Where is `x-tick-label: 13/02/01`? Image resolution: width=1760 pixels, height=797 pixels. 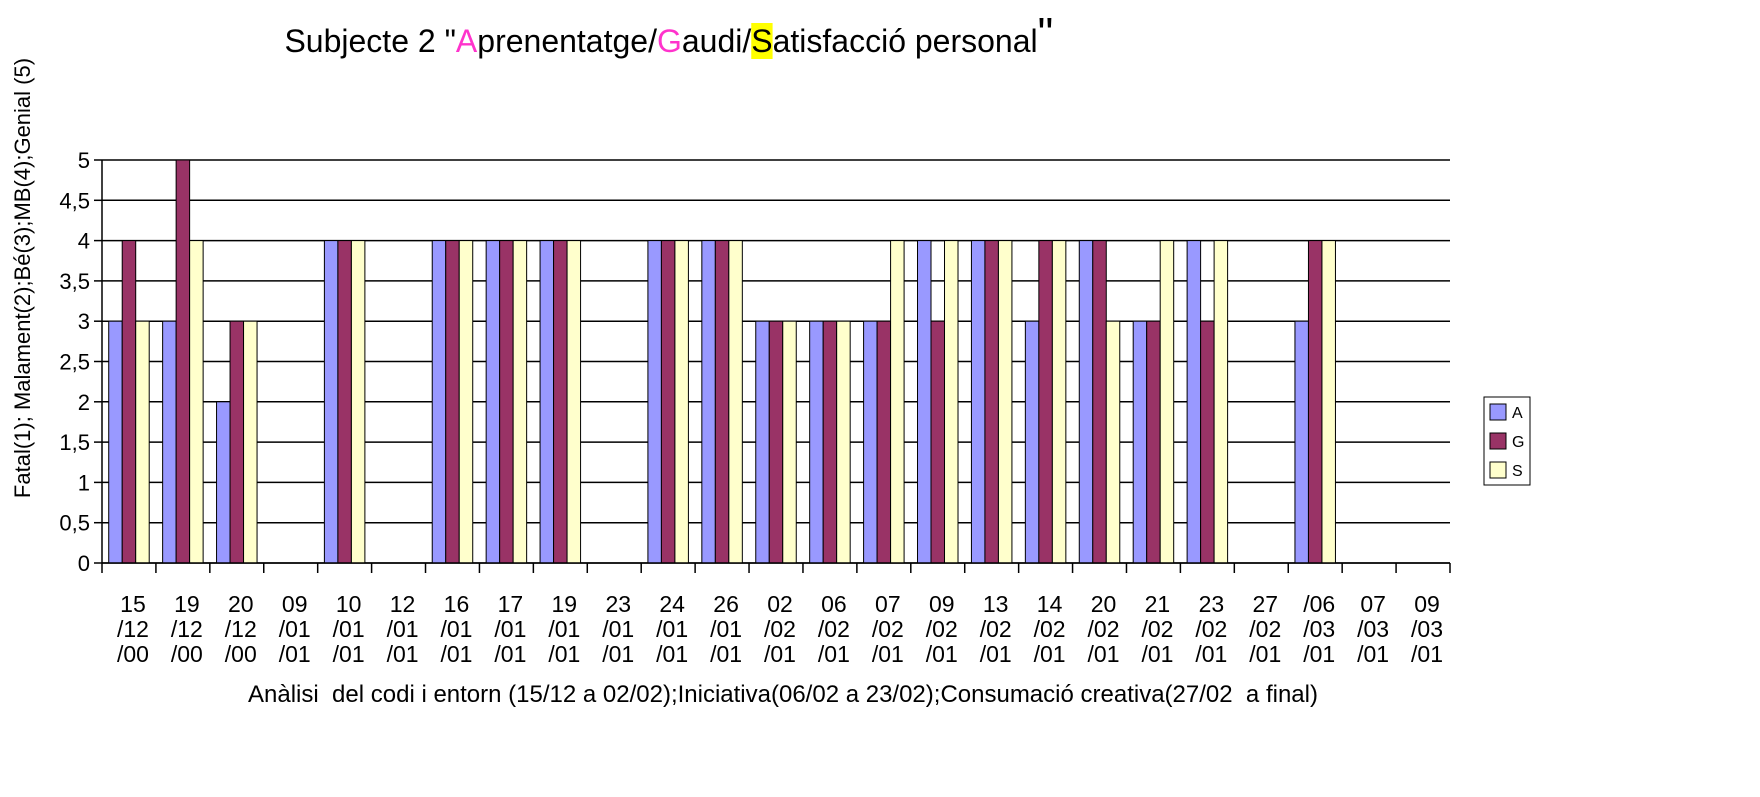
x-tick-label: 13/02/01 is located at coordinates (996, 629).